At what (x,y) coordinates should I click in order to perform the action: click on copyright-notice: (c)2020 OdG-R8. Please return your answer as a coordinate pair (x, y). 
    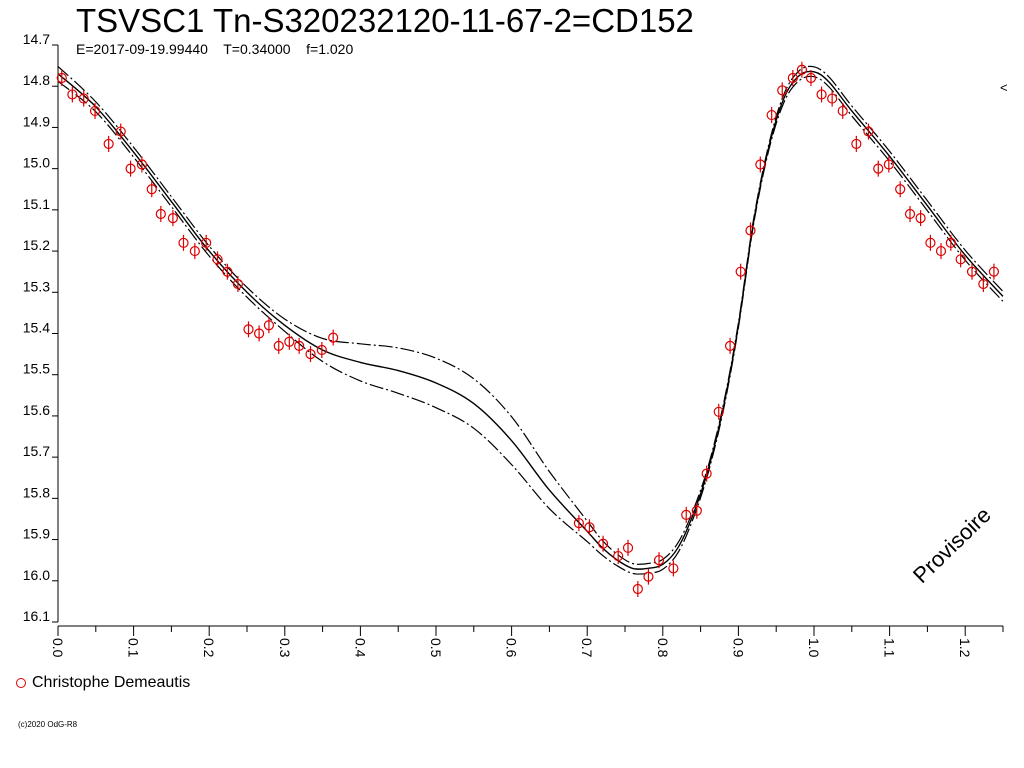
    Looking at the image, I should click on (48, 724).